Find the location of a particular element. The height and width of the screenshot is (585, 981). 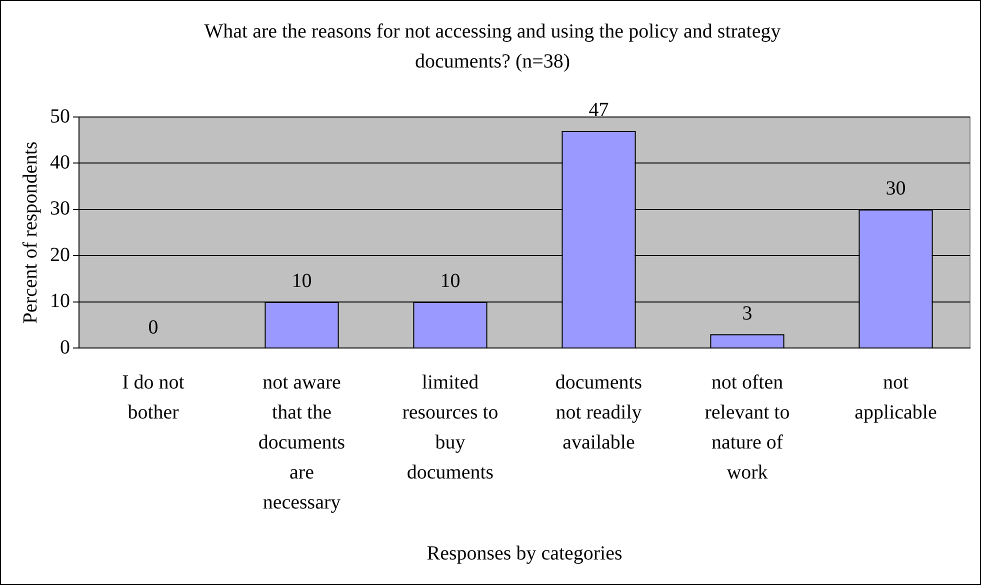

y-tick-label: 50 is located at coordinates (60, 116).